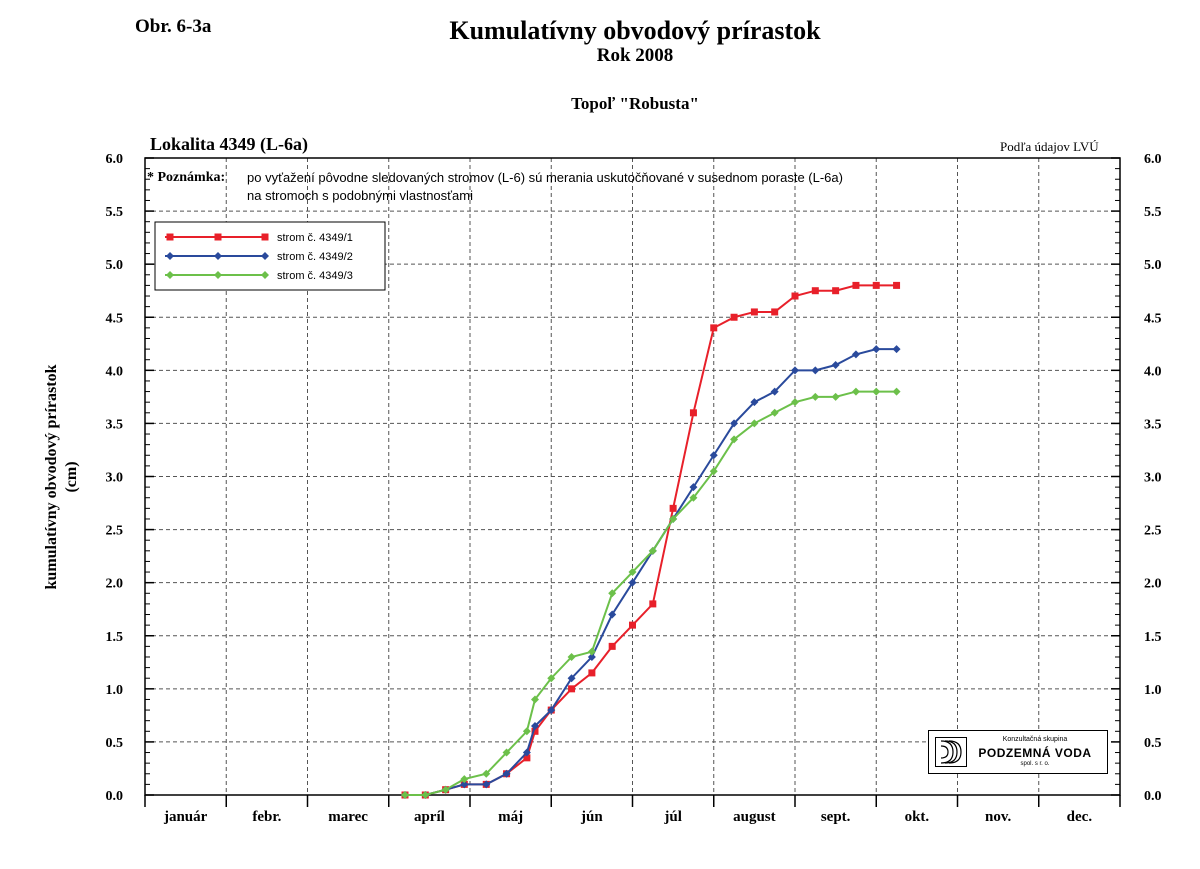 The height and width of the screenshot is (869, 1200). I want to click on species-label: Topoľ "Robusta", so click(635, 103).